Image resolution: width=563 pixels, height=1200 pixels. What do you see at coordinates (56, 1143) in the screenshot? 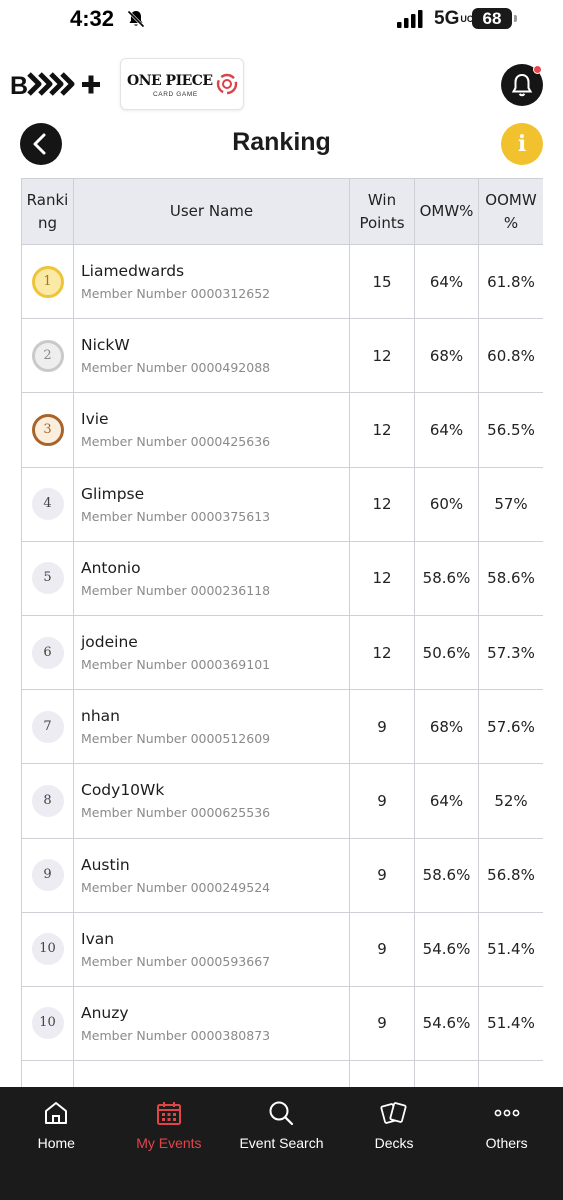
I see `nav-home-label: Home` at bounding box center [56, 1143].